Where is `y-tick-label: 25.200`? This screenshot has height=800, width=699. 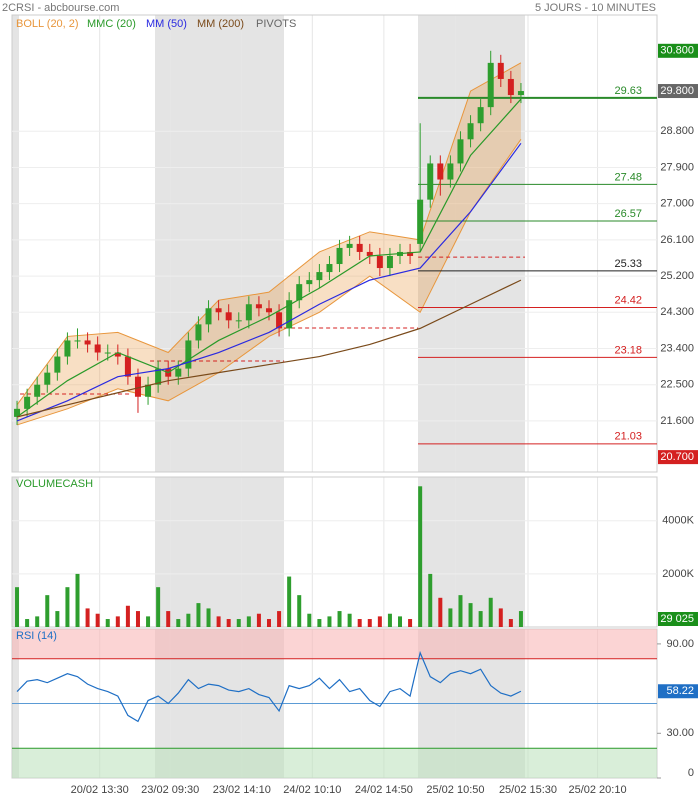 y-tick-label: 25.200 is located at coordinates (677, 276).